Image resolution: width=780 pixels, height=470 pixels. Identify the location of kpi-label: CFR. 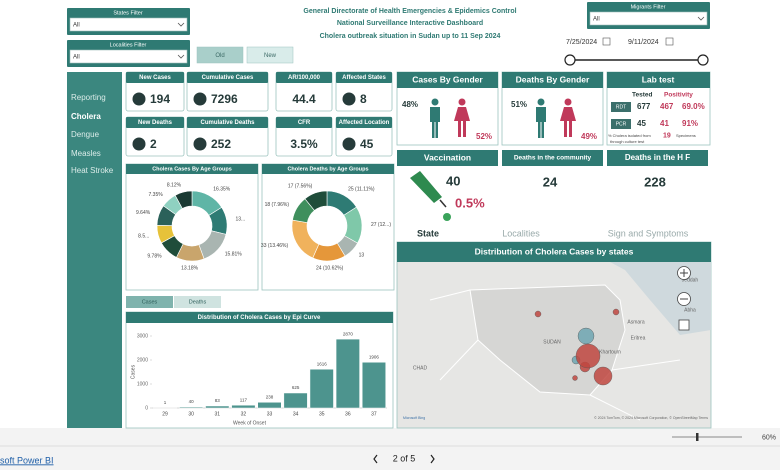
(304, 123).